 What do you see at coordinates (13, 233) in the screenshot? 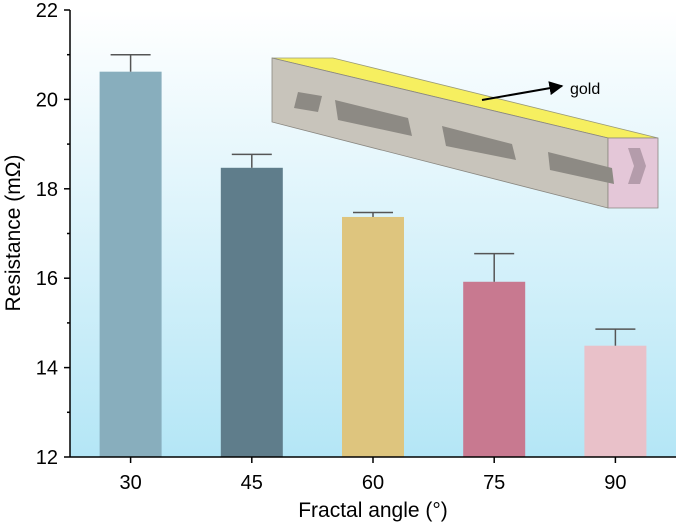
I see `y-axis-title: Resistance (mΩ)` at bounding box center [13, 233].